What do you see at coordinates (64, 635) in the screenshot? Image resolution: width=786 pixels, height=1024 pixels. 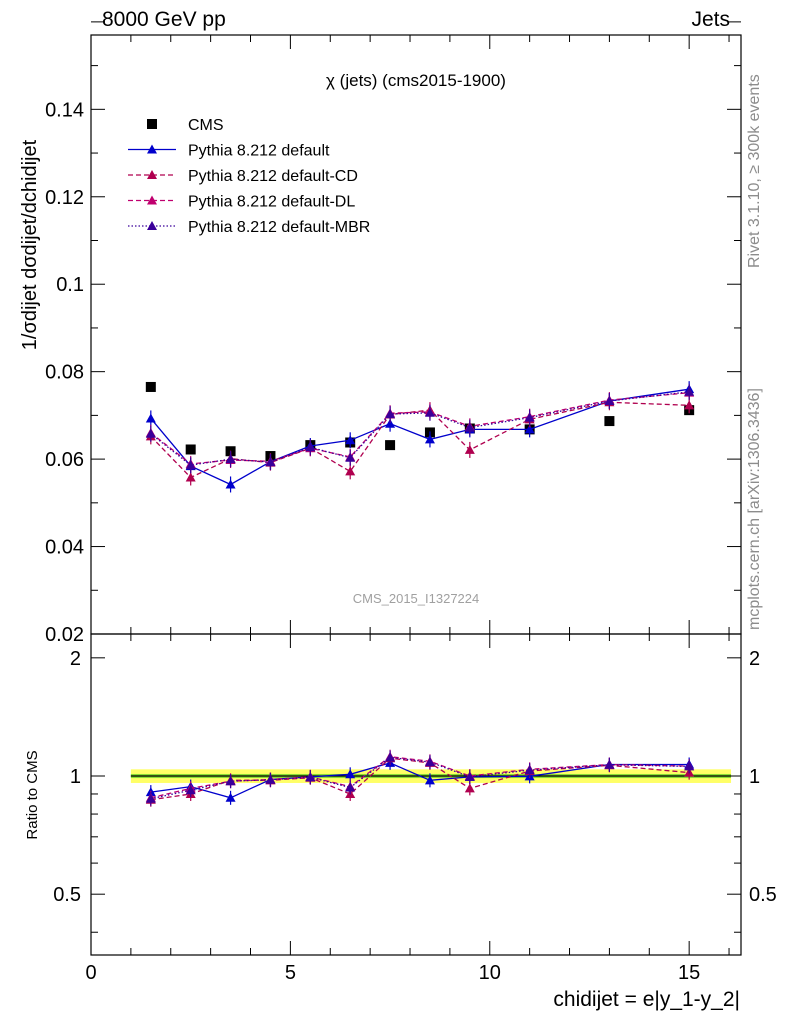 I see `y-tick-label: 0.02` at bounding box center [64, 635].